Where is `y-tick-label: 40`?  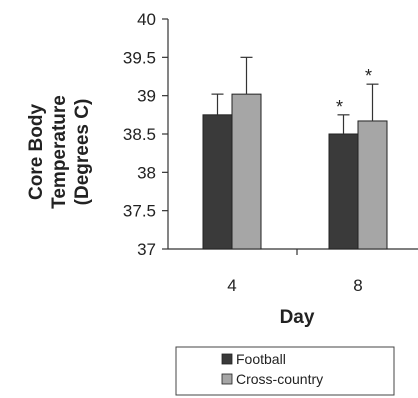
y-tick-label: 40 is located at coordinates (146, 19).